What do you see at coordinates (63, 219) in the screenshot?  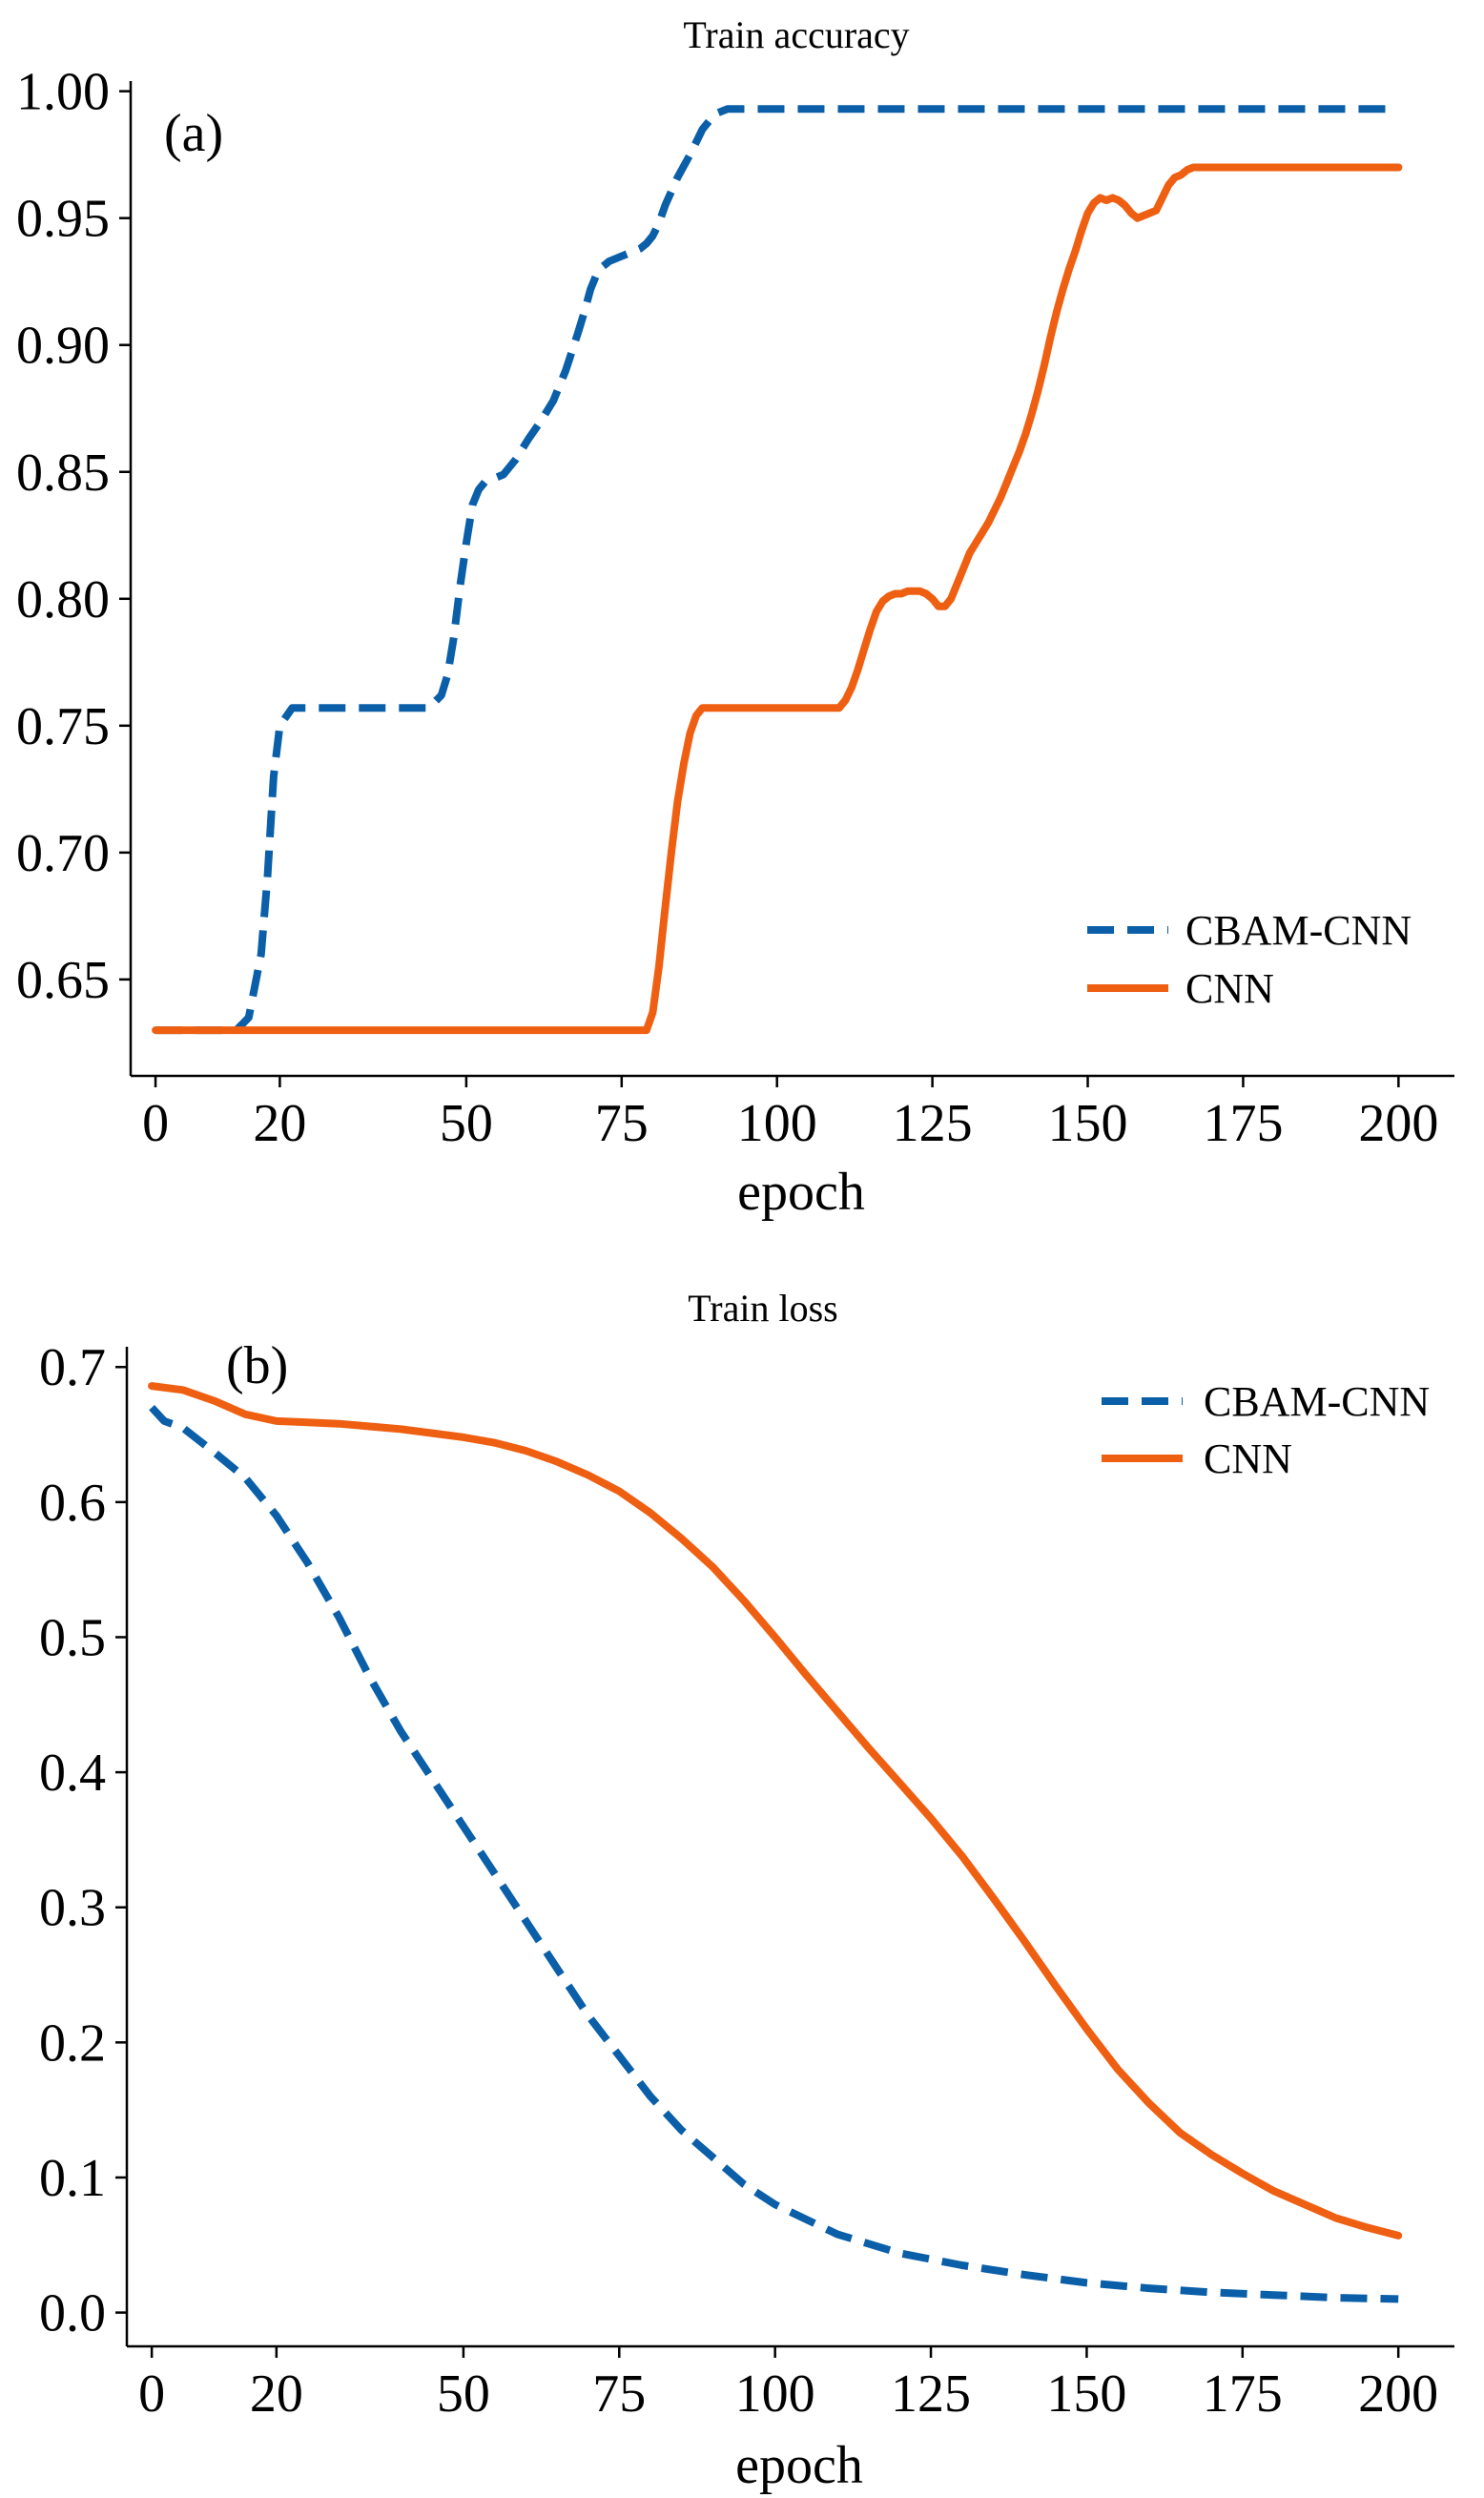 I see `y-tick-label: 0.95` at bounding box center [63, 219].